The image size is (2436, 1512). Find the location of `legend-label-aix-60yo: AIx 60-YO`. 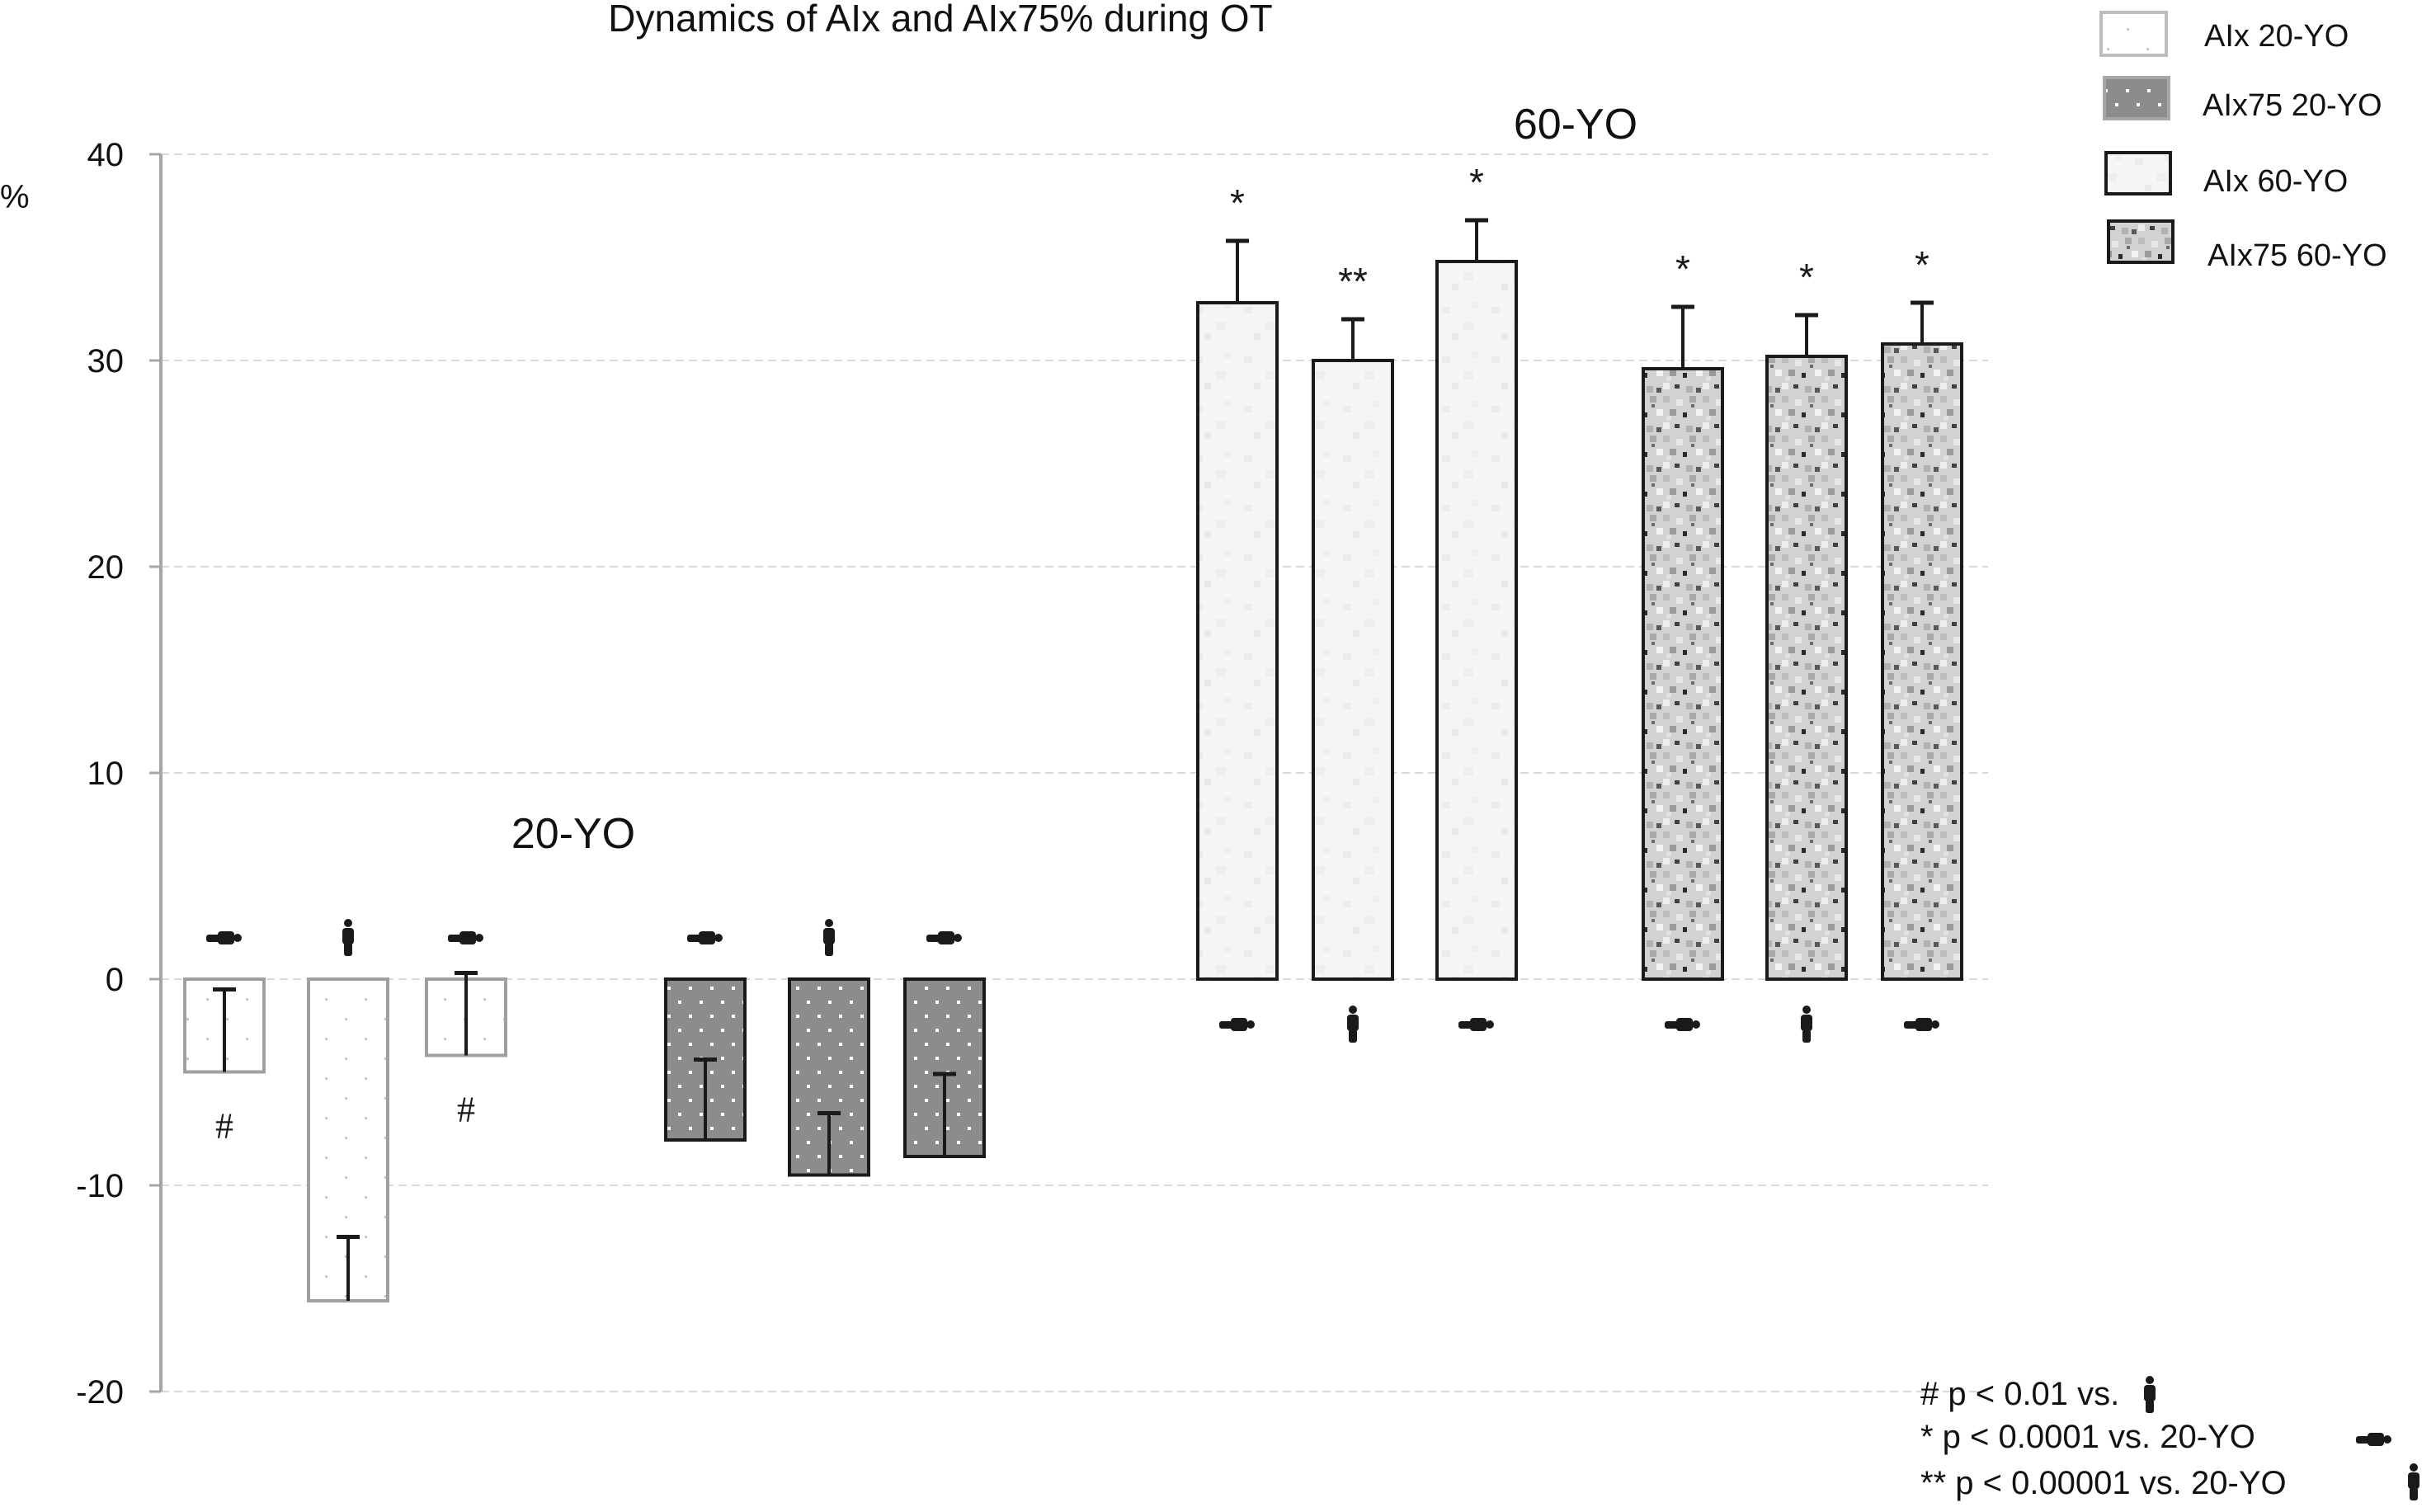

legend-label-aix-60yo: AIx 60-YO is located at coordinates (2275, 181).